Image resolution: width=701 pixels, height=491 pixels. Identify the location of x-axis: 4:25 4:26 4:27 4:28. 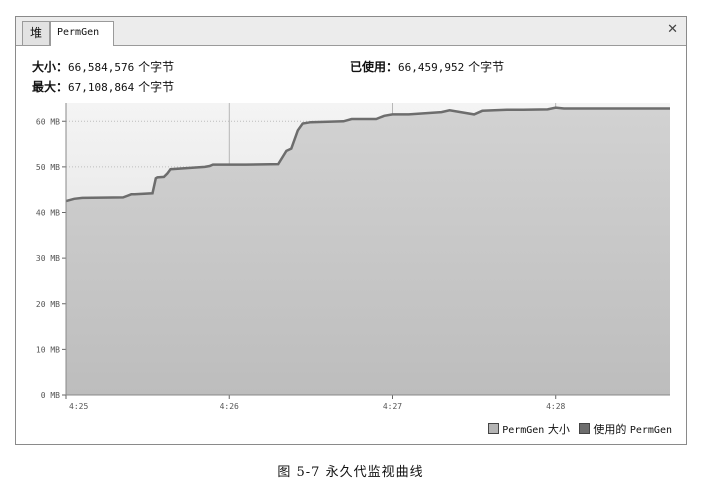
(367, 402).